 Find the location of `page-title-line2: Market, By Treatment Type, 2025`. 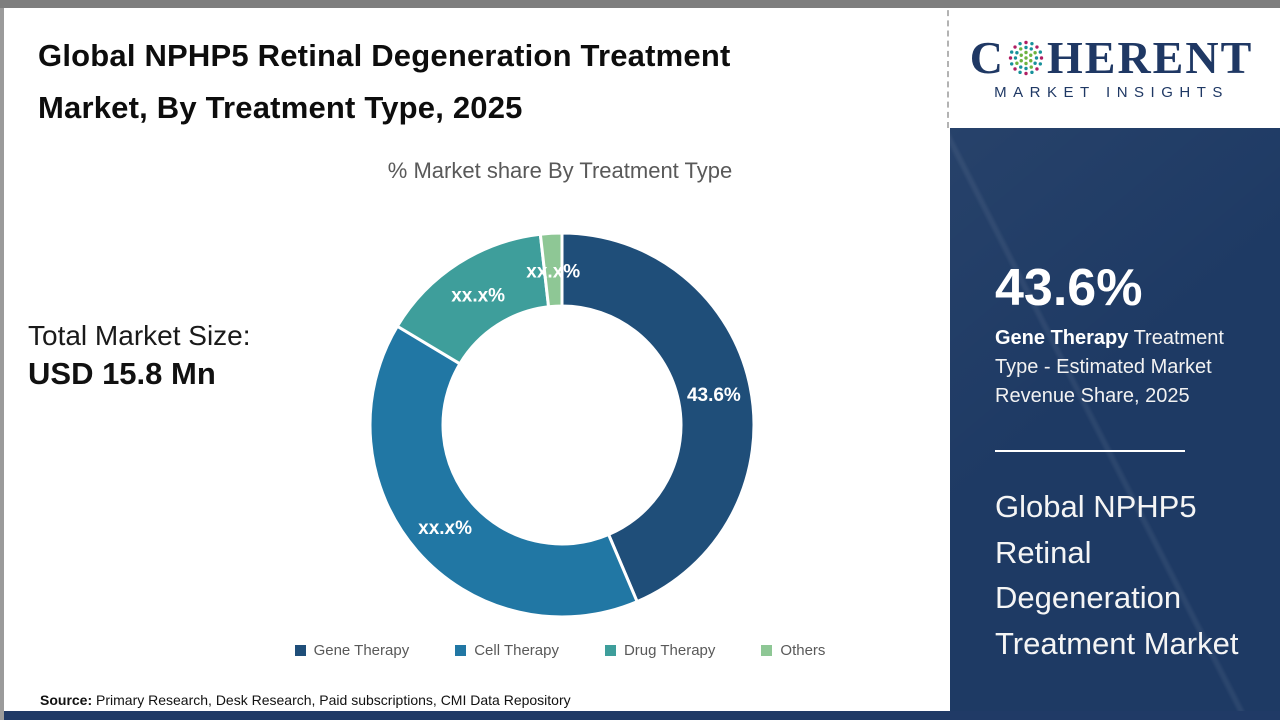

page-title-line2: Market, By Treatment Type, 2025 is located at coordinates (280, 107).